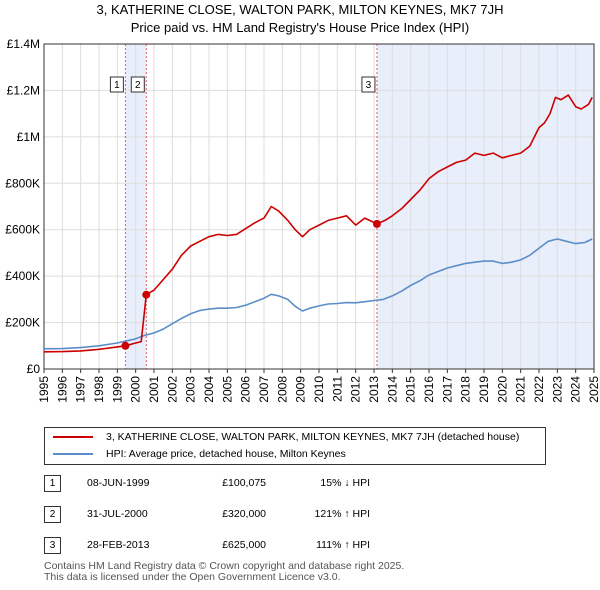 The width and height of the screenshot is (600, 590). I want to click on sale-marker-label: 2, so click(137, 84).